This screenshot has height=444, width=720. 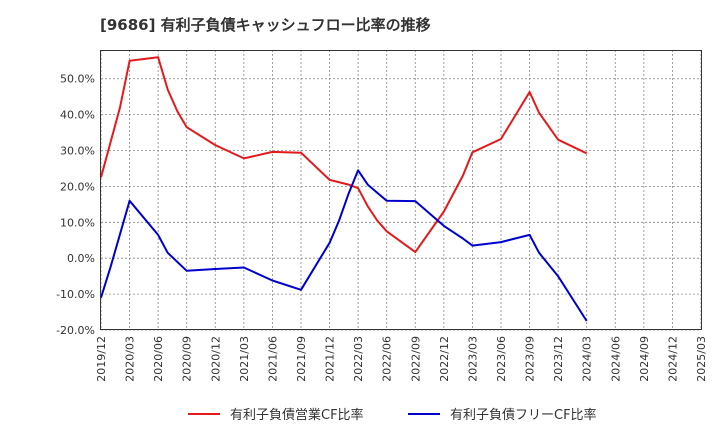 What do you see at coordinates (701, 359) in the screenshot?
I see `x-tick-label: 2025/03` at bounding box center [701, 359].